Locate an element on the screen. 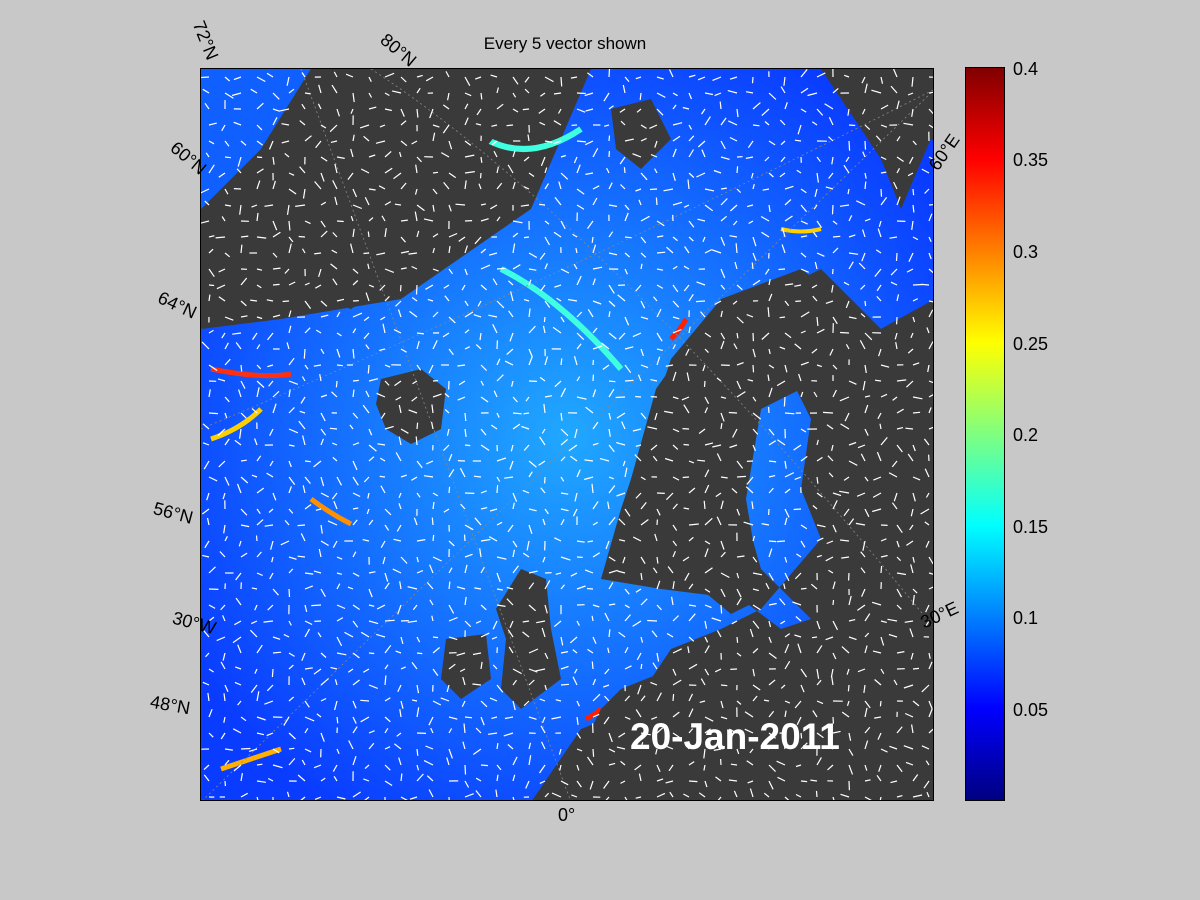 Image resolution: width=1200 pixels, height=900 pixels. current-streak is located at coordinates (236, 424).